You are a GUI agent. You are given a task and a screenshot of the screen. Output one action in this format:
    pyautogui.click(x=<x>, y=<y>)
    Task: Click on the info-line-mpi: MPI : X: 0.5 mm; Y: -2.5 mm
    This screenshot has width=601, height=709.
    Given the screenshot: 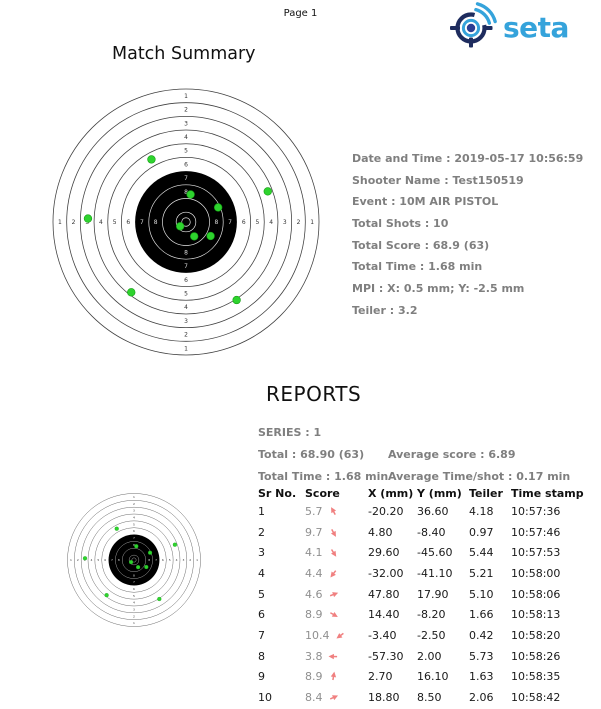 What is the action you would take?
    pyautogui.click(x=438, y=289)
    